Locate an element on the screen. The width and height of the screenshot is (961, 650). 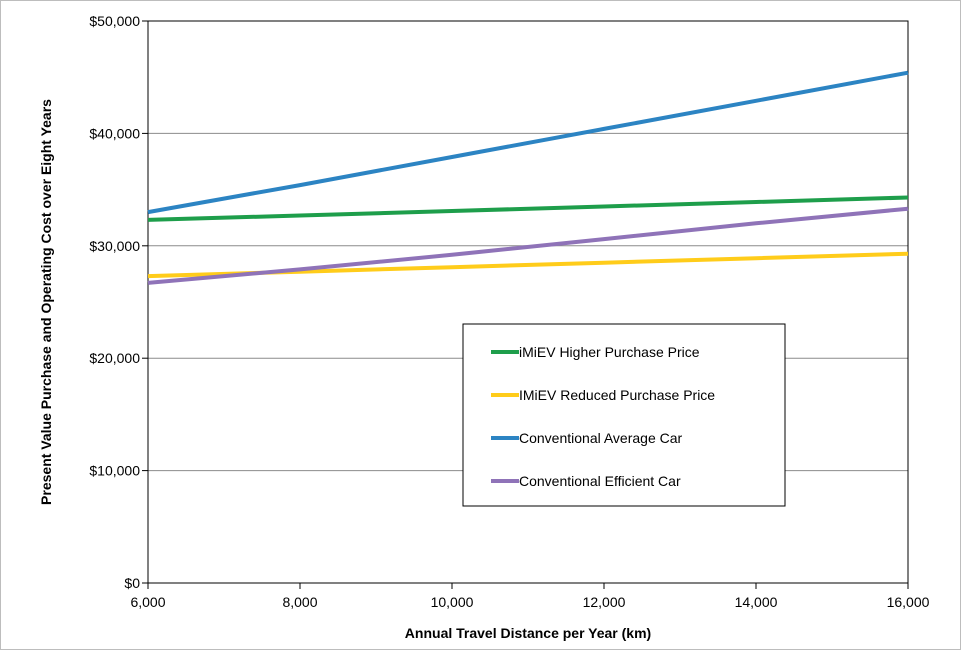
x-tick-label: 16,000 is located at coordinates (908, 602).